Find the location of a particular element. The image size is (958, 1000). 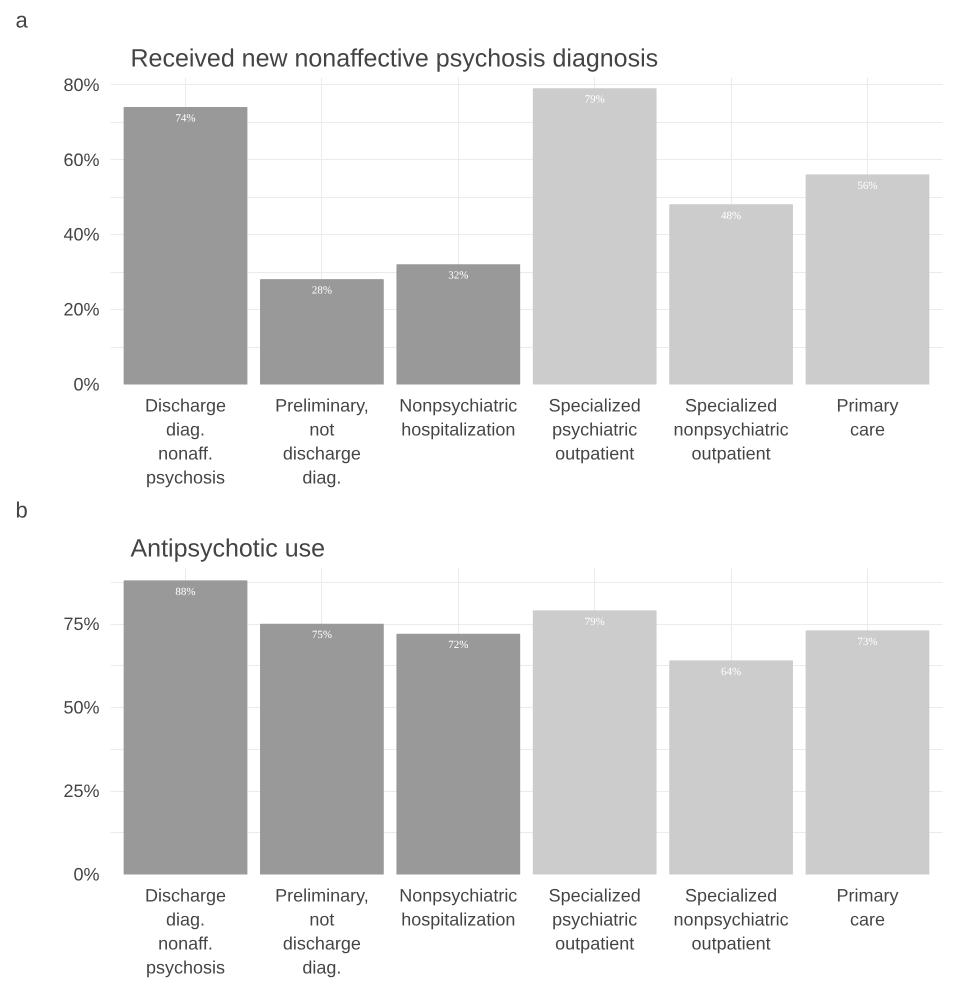

data-label: 75% is located at coordinates (322, 635).